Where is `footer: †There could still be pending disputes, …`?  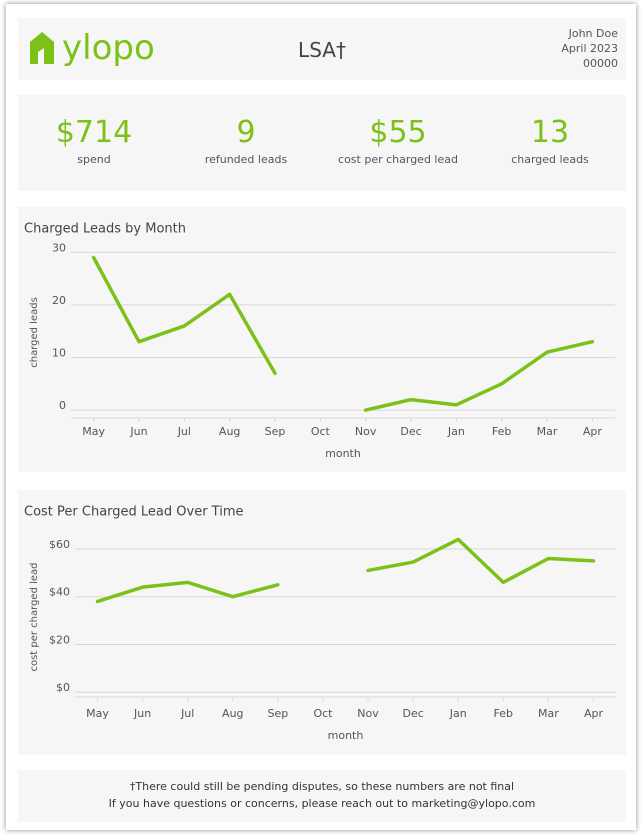 footer: †There could still be pending disputes, … is located at coordinates (322, 796).